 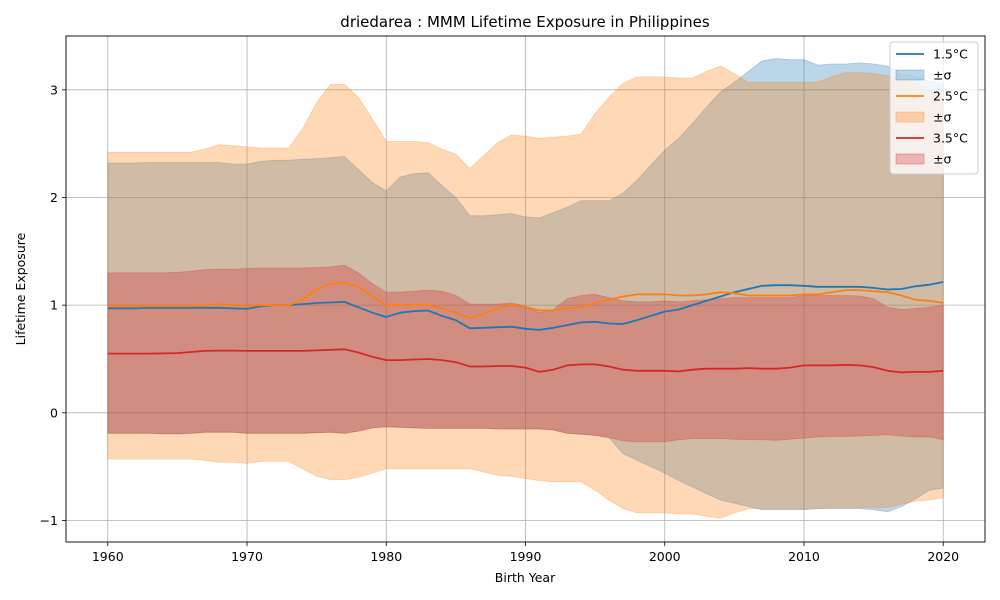 I want to click on legend-label: 1.5°C, so click(x=950, y=54).